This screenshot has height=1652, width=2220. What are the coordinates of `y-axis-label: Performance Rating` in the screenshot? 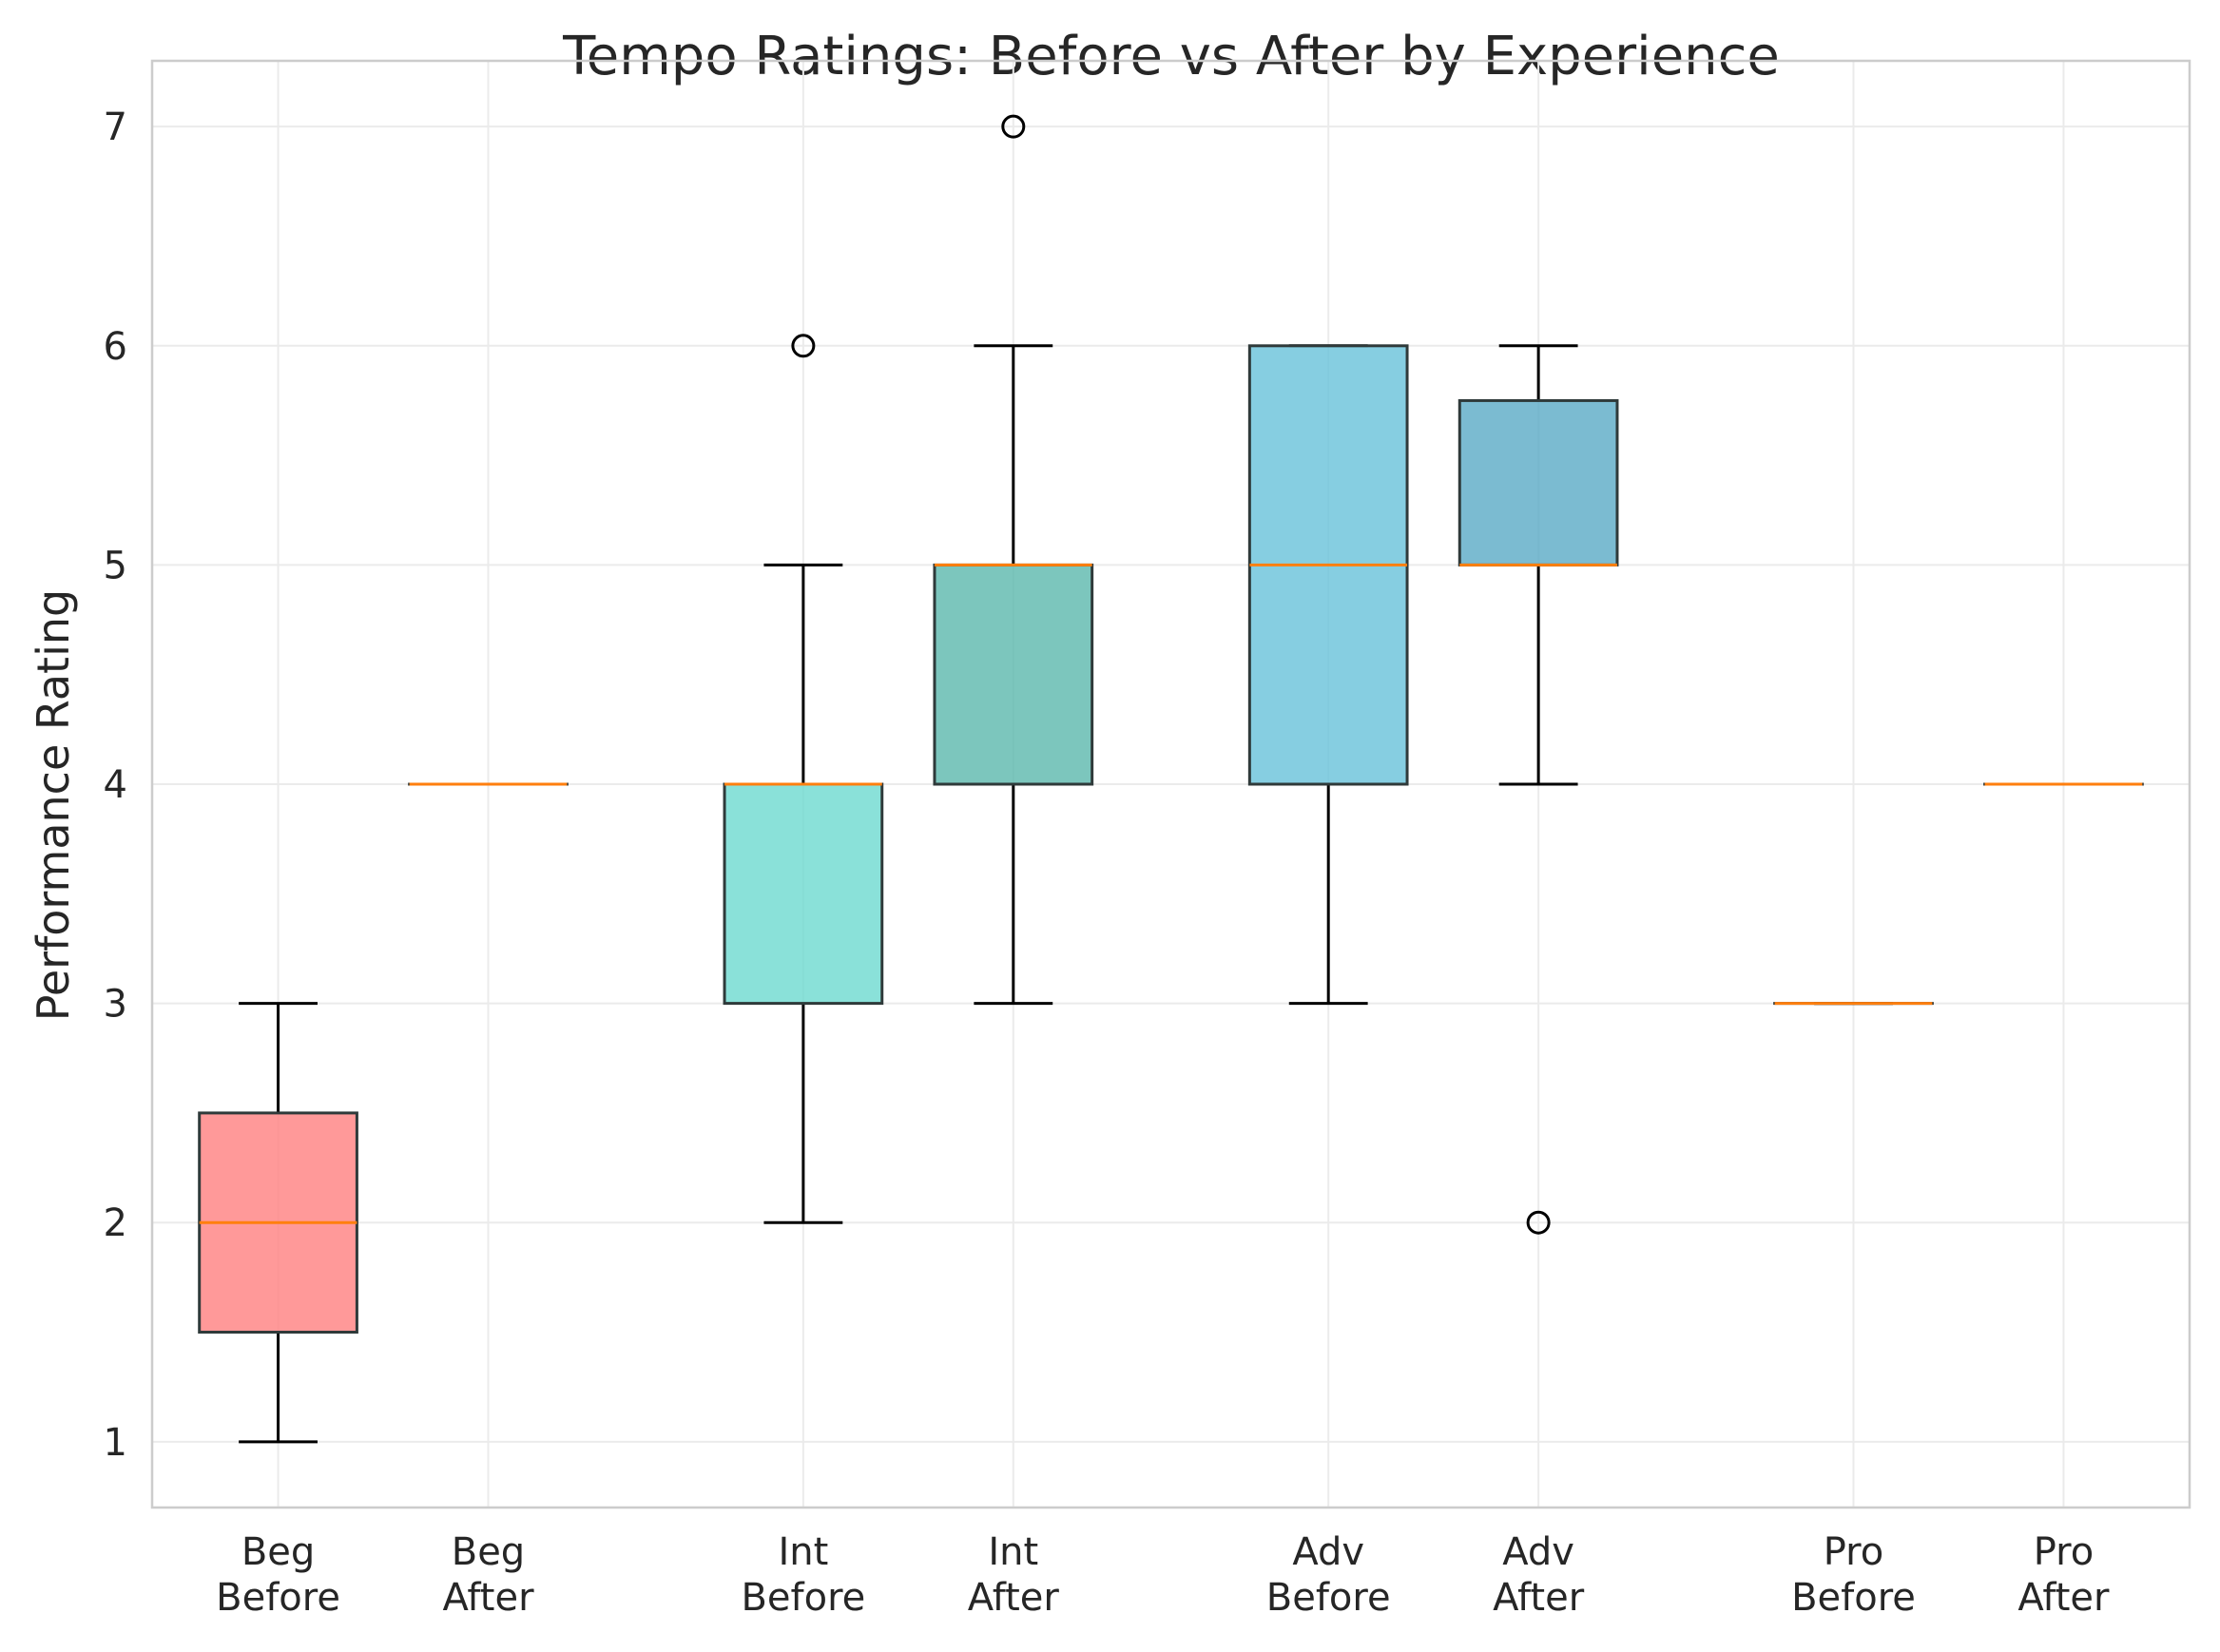 It's located at (53, 805).